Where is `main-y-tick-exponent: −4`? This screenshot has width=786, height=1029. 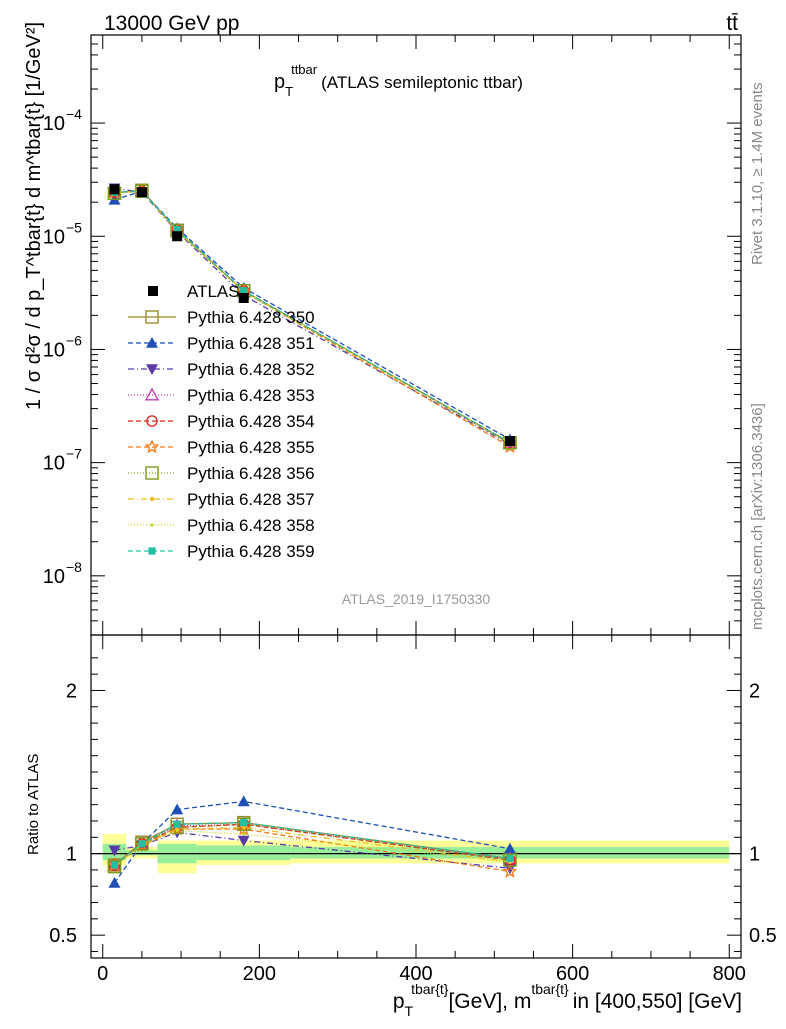
main-y-tick-exponent: −4 is located at coordinates (74, 114).